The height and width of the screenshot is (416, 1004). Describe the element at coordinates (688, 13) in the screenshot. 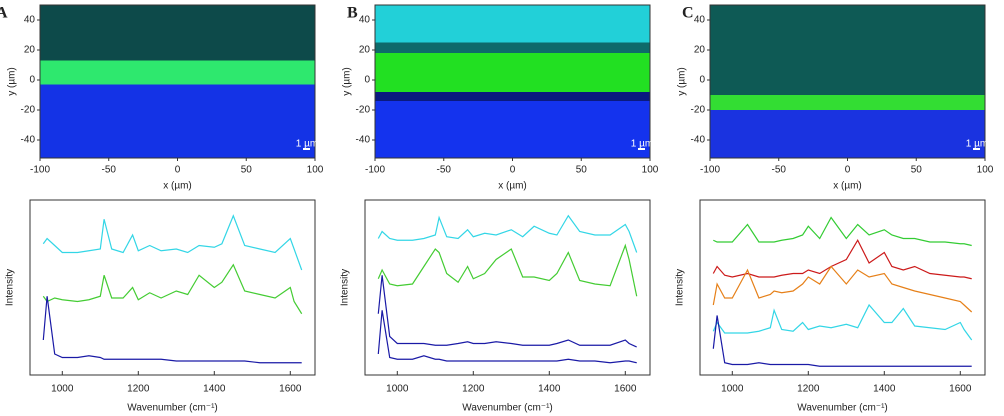

I see `panel-label: C` at that location.